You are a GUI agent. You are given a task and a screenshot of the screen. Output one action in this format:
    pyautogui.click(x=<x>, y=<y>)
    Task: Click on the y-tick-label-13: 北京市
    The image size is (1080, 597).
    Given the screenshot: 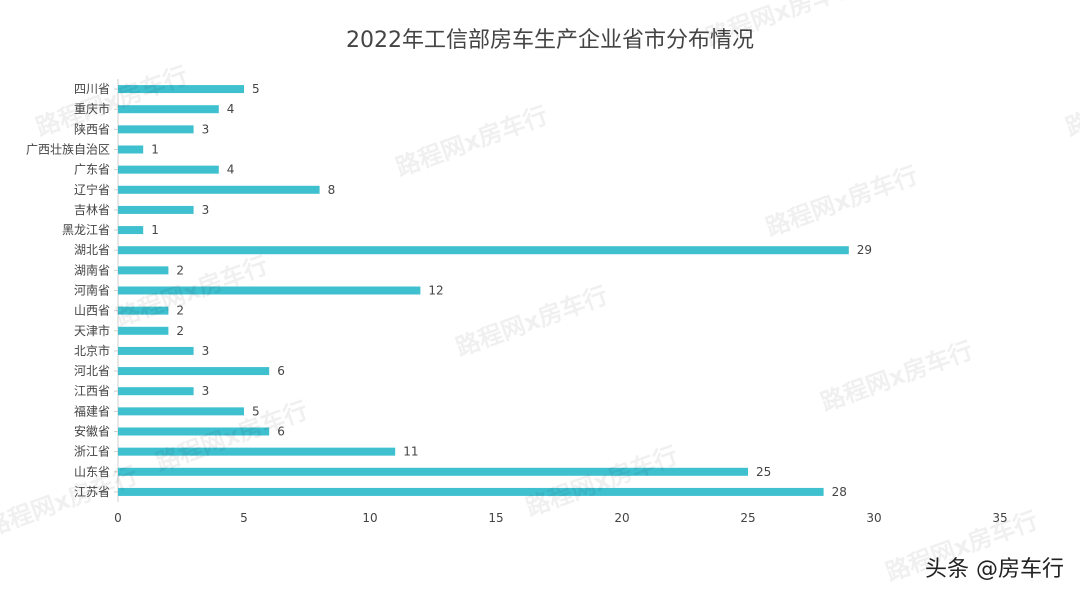 What is the action you would take?
    pyautogui.click(x=92, y=350)
    